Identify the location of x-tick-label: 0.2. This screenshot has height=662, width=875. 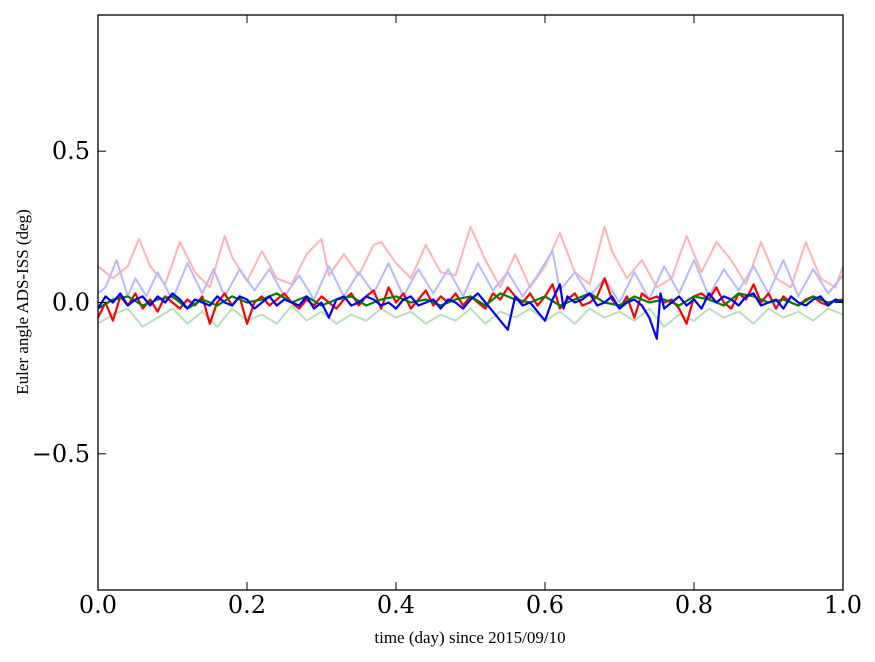
(247, 605).